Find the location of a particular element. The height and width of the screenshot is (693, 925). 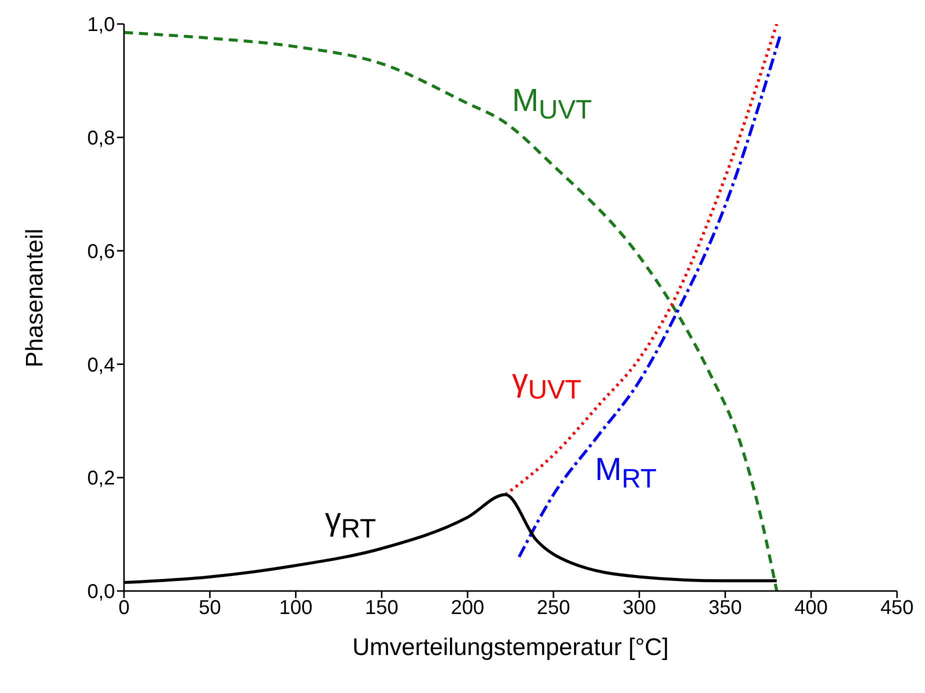

x-tick-label: 450 is located at coordinates (897, 608).